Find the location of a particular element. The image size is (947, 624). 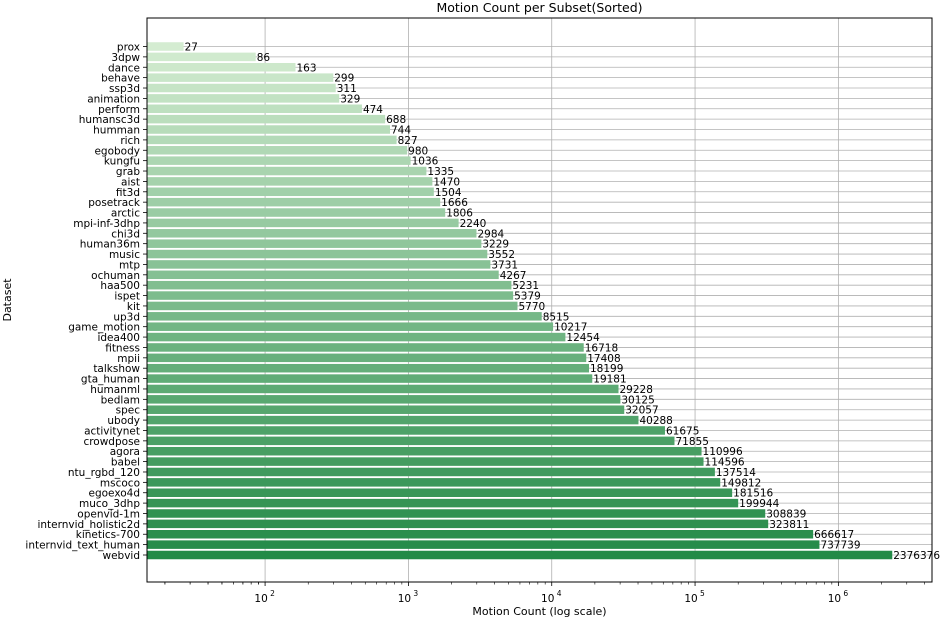

bar-mscoco is located at coordinates (434, 482).